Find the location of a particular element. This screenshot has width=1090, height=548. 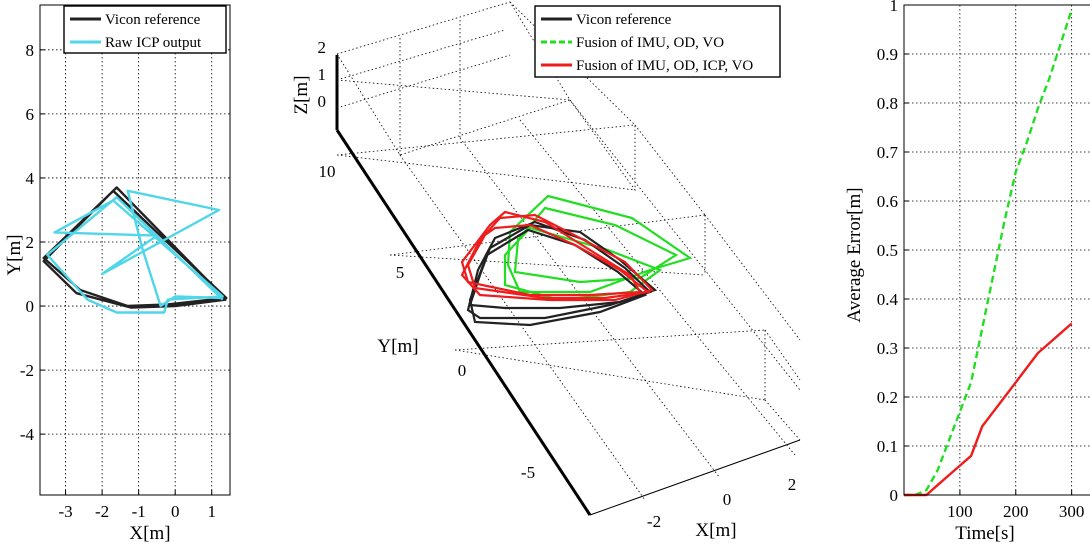

xy-yticklabel: -4 is located at coordinates (27, 434).